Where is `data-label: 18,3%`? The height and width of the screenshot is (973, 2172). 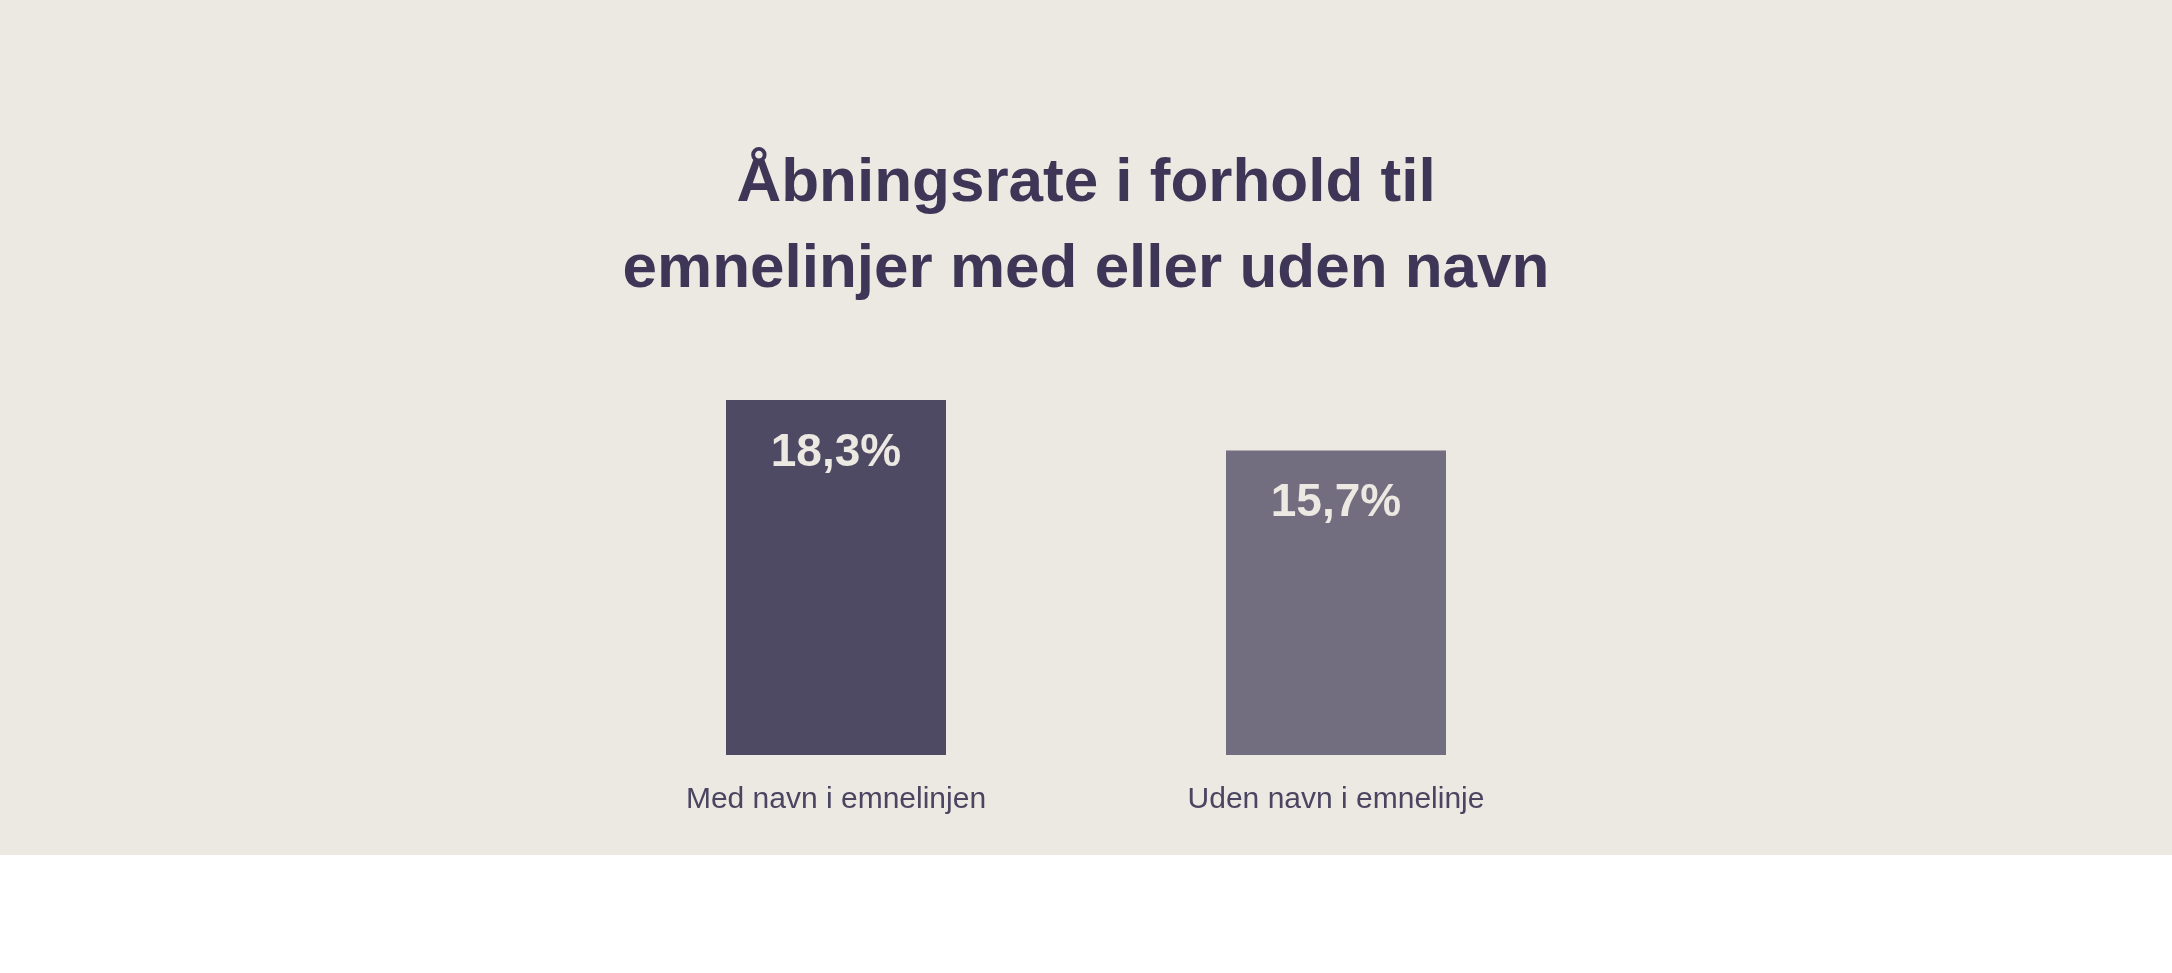 data-label: 18,3% is located at coordinates (836, 450).